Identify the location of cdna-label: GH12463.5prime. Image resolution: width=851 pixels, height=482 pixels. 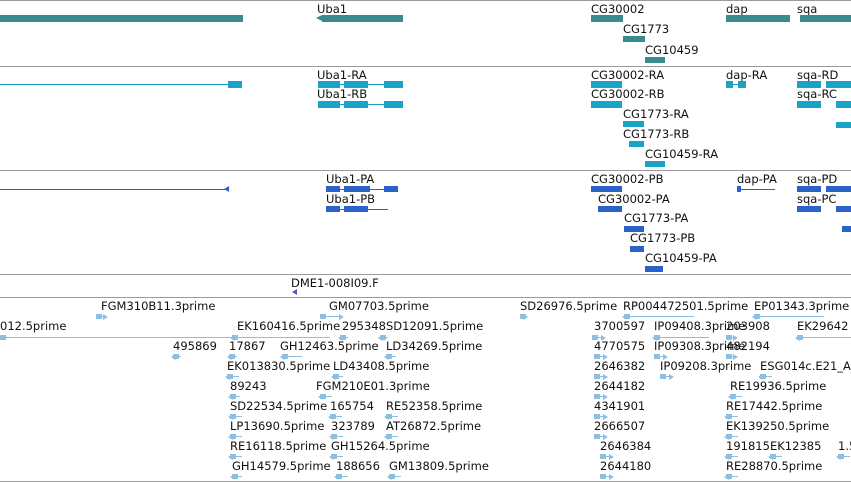
(329, 346).